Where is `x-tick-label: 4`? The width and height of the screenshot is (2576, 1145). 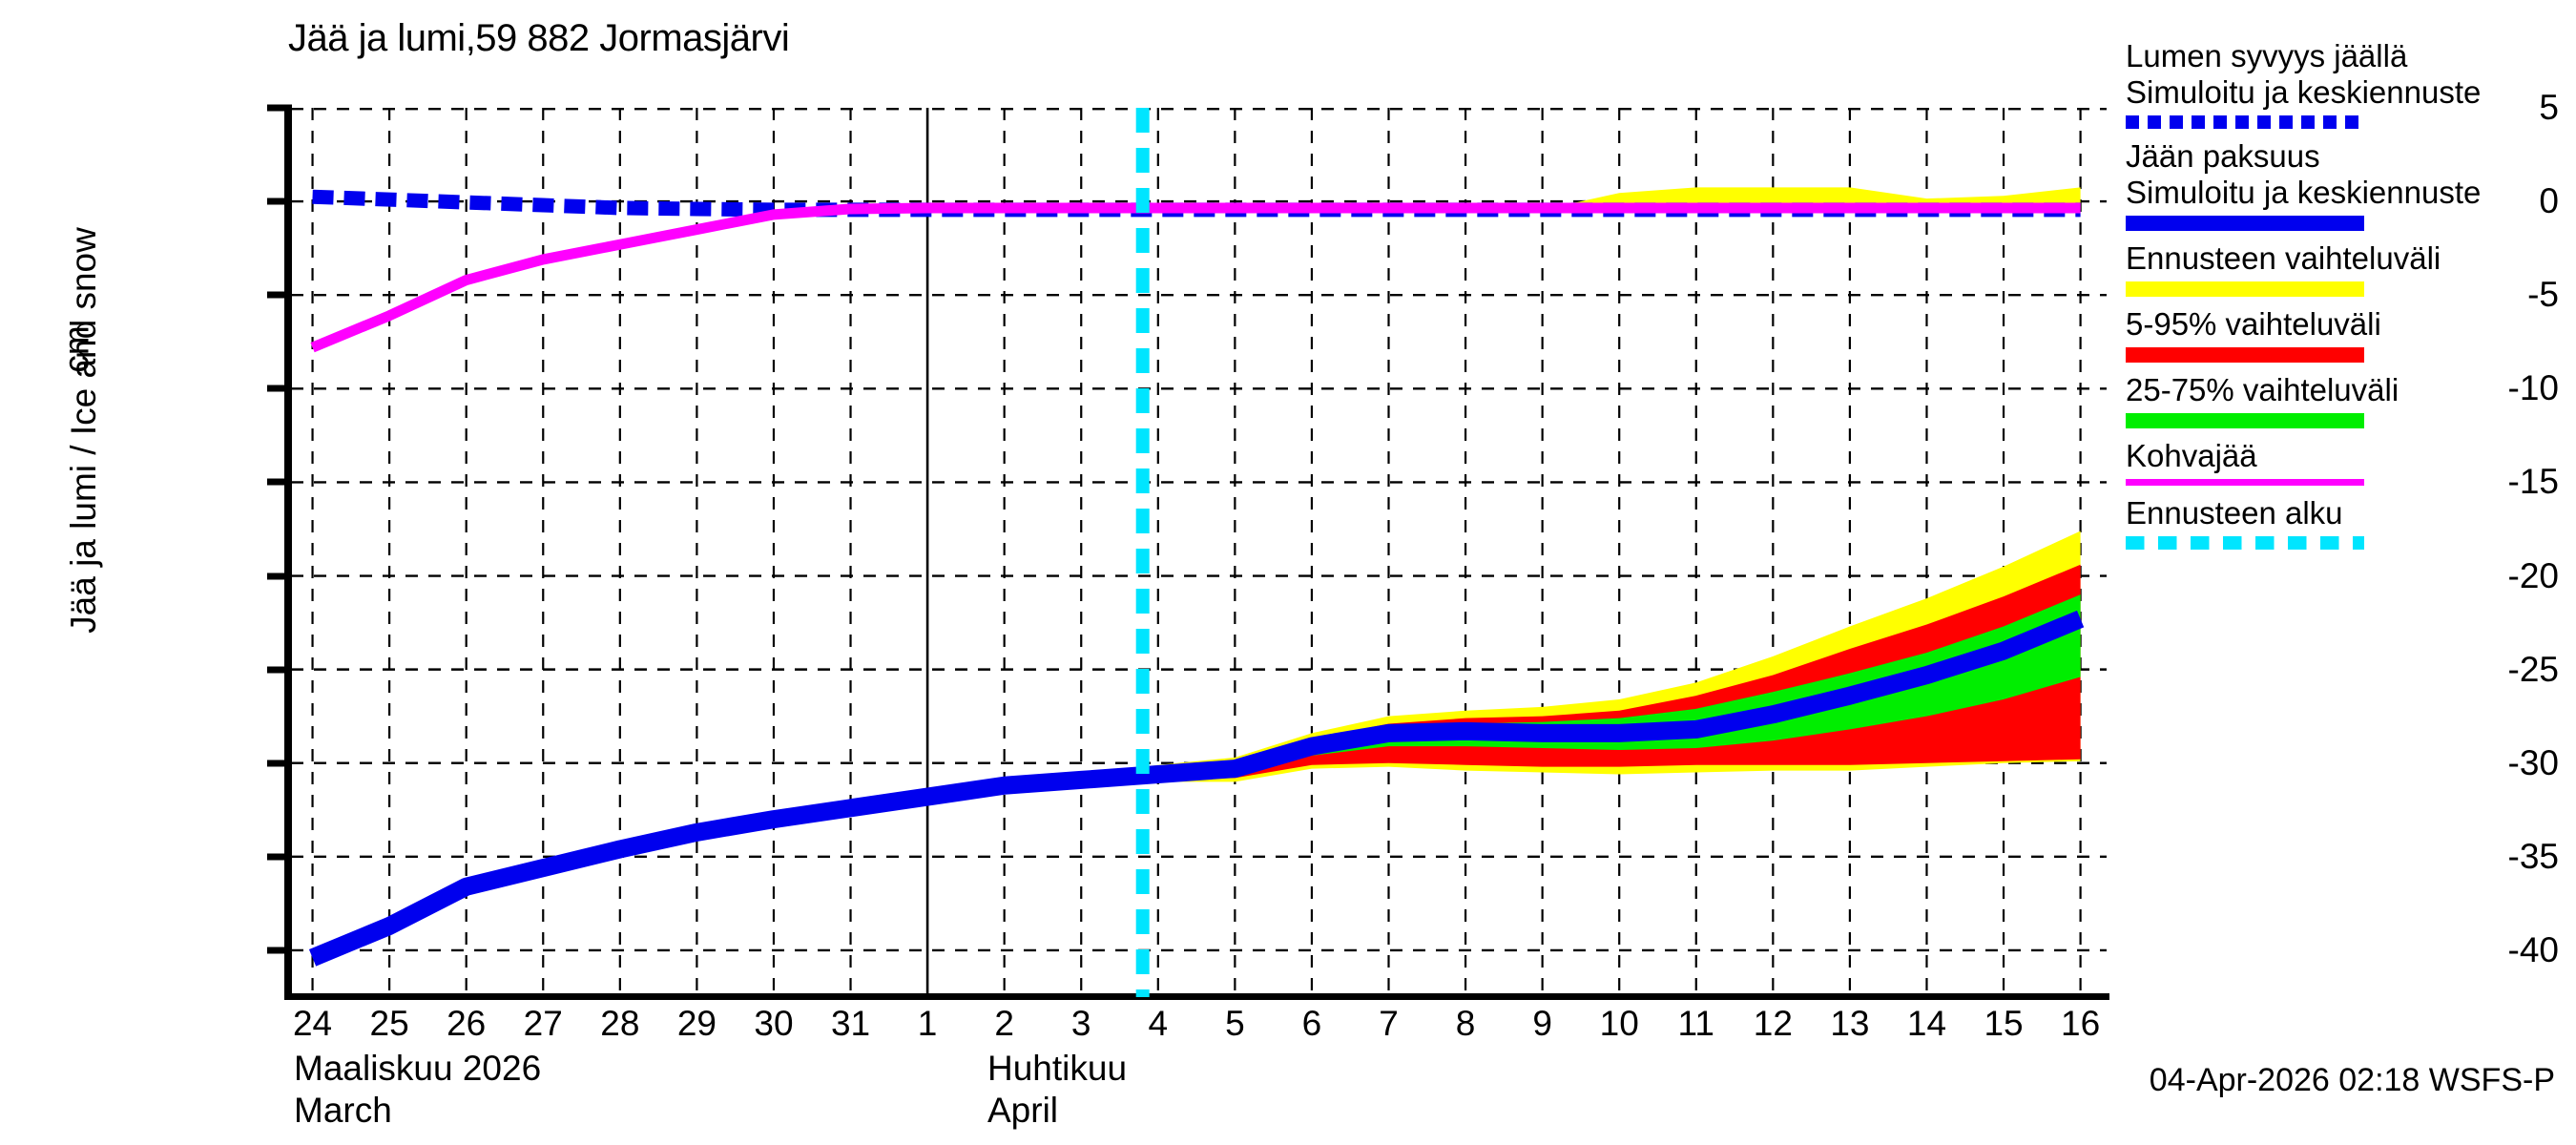
x-tick-label: 4 is located at coordinates (1158, 1023).